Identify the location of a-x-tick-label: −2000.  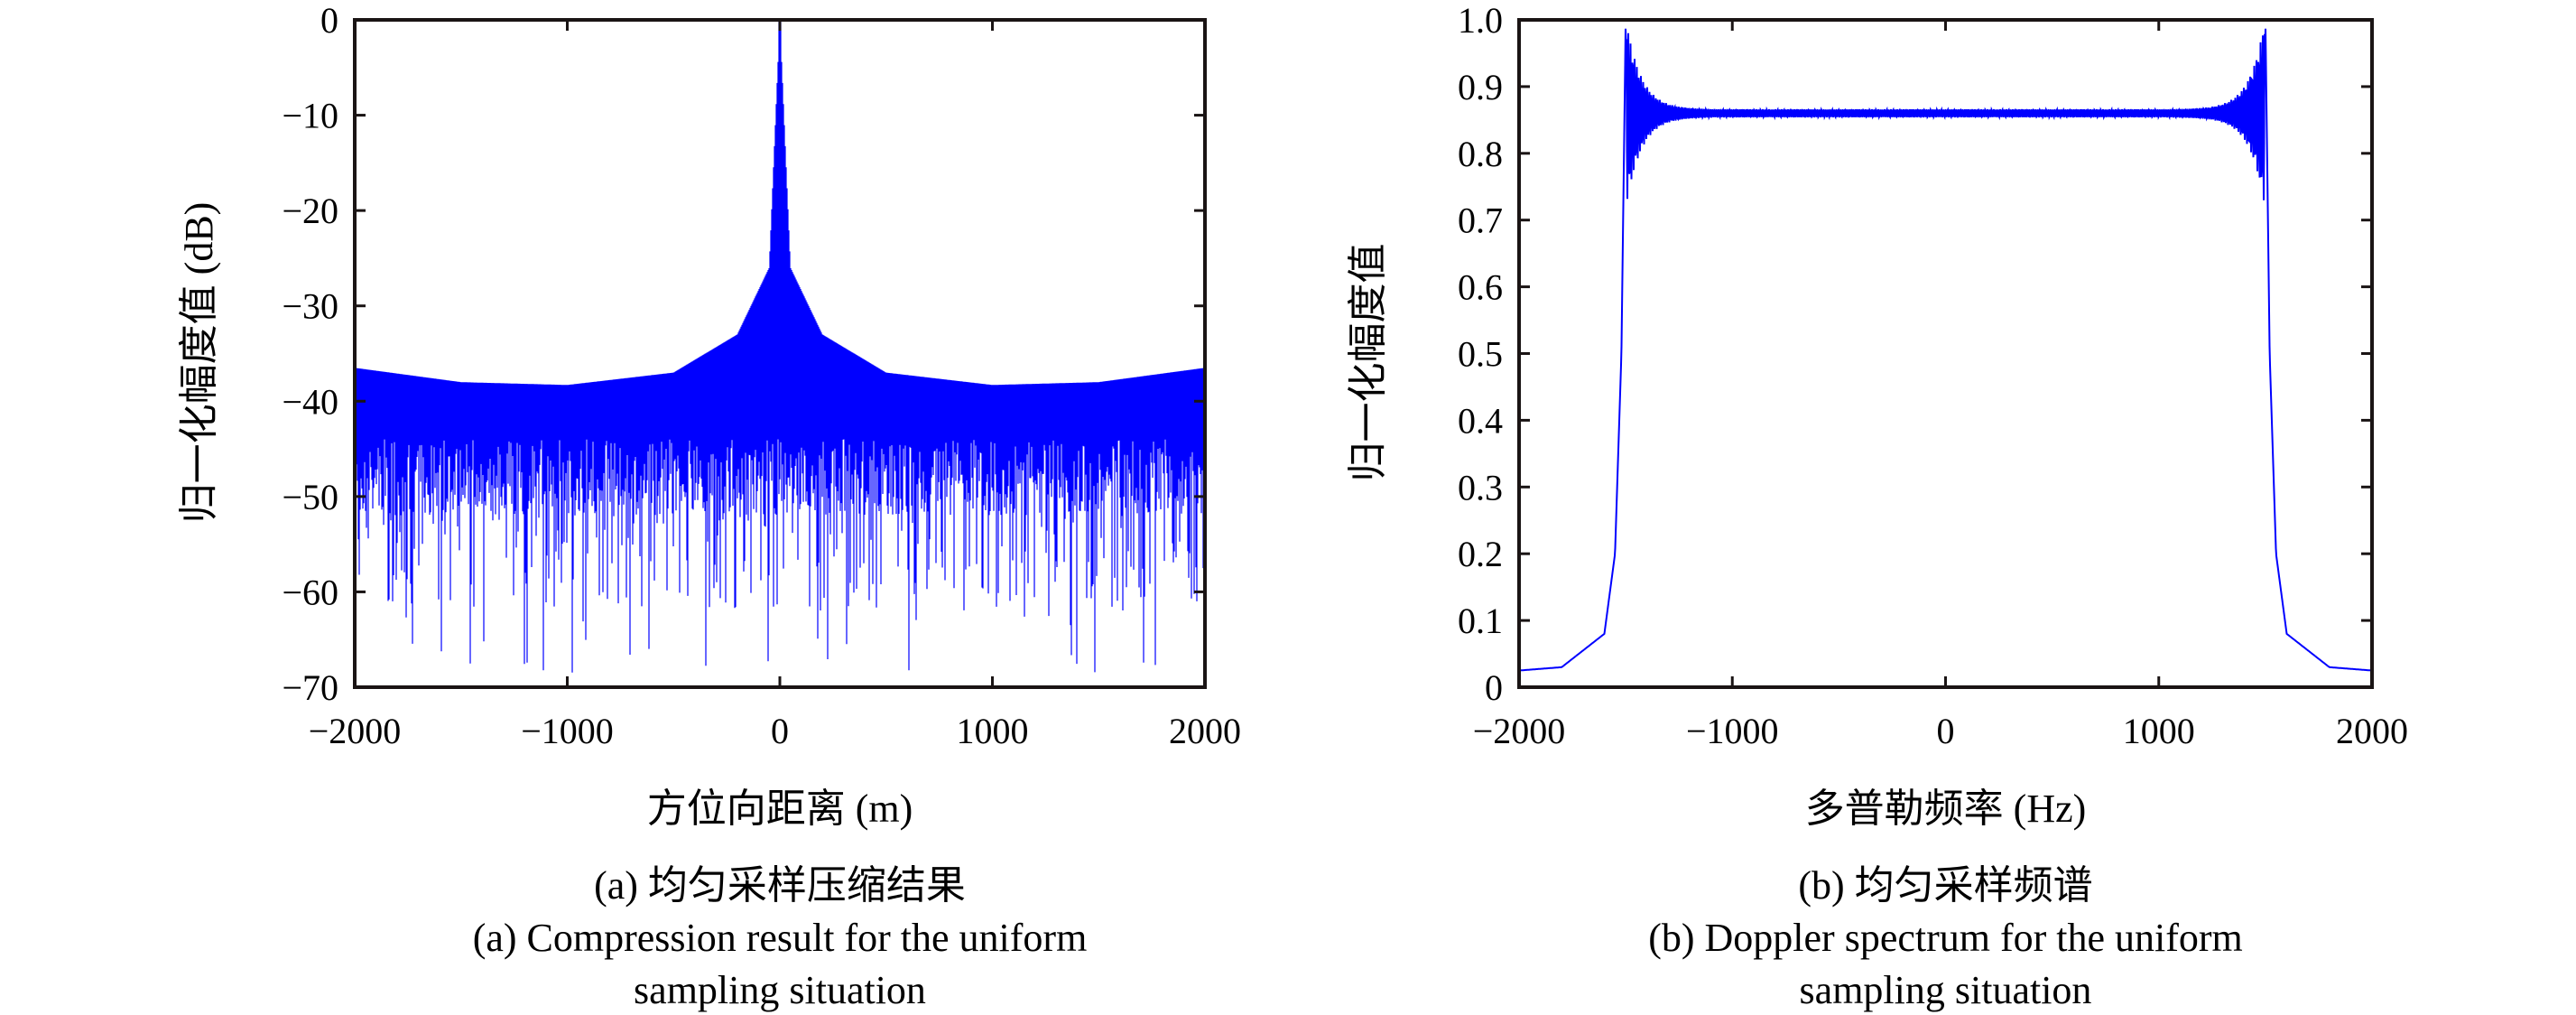
(355, 731).